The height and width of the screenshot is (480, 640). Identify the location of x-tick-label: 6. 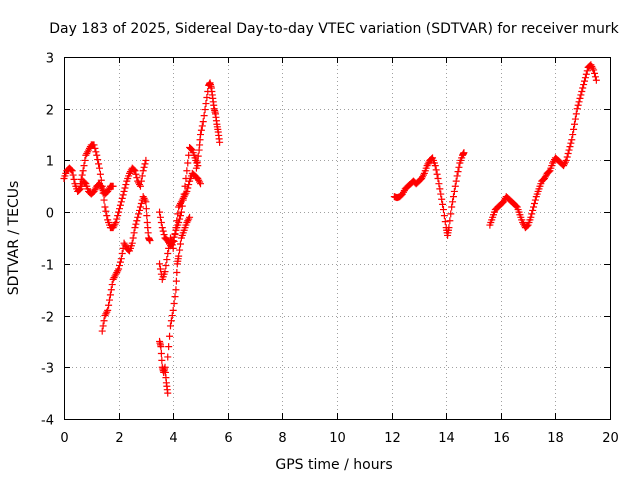
(228, 438).